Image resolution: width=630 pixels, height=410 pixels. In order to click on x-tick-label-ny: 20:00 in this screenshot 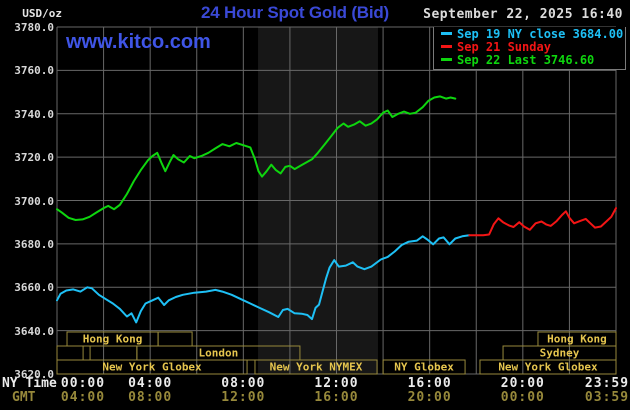, I will do `click(522, 383)`.